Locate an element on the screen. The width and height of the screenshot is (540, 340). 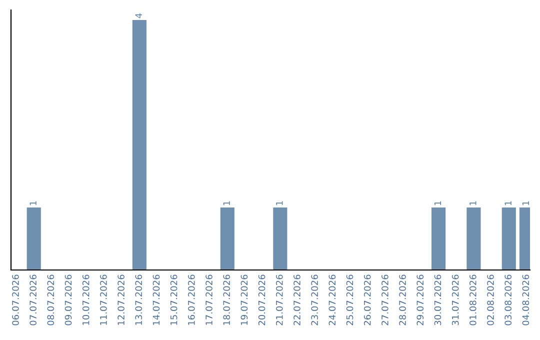
x-tick-label: 08.07.2026 is located at coordinates (50, 300).